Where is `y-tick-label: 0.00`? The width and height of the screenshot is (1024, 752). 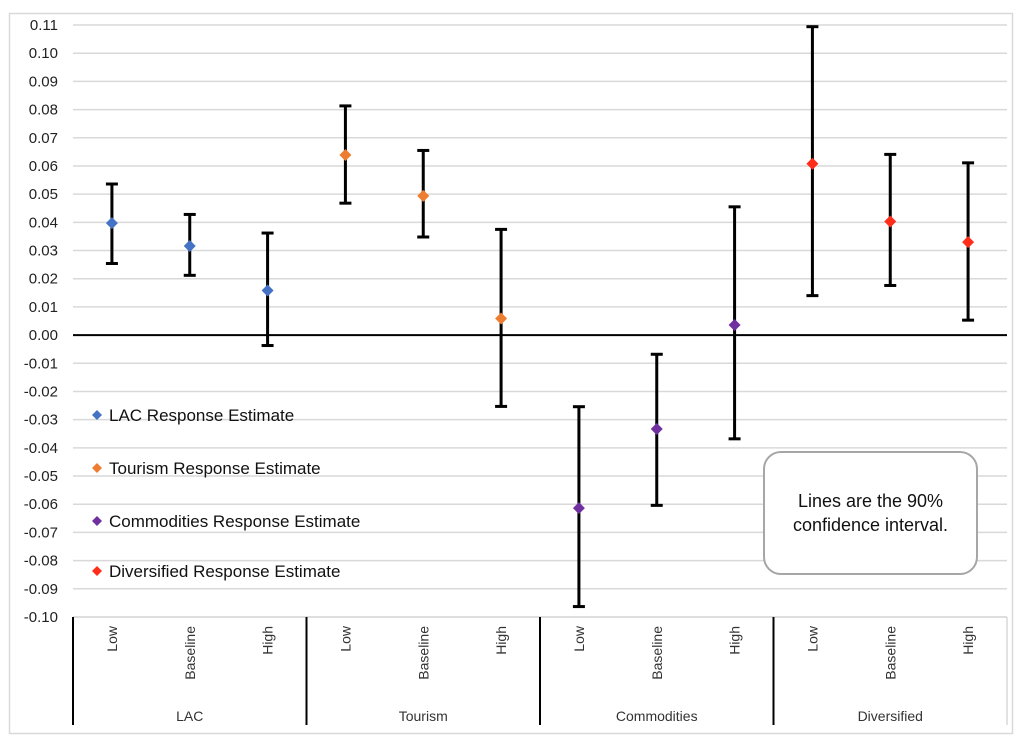 y-tick-label: 0.00 is located at coordinates (43, 335).